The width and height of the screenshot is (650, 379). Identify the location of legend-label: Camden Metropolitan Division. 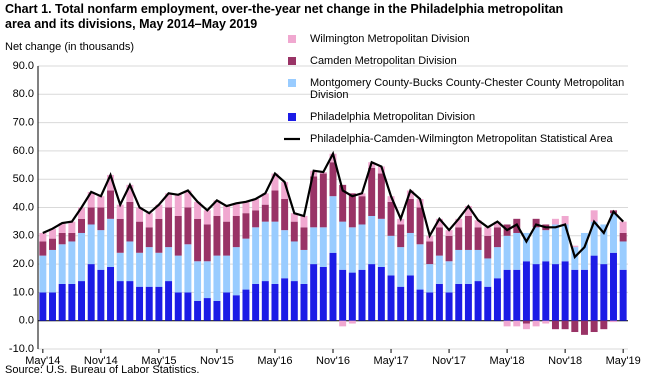
(383, 61).